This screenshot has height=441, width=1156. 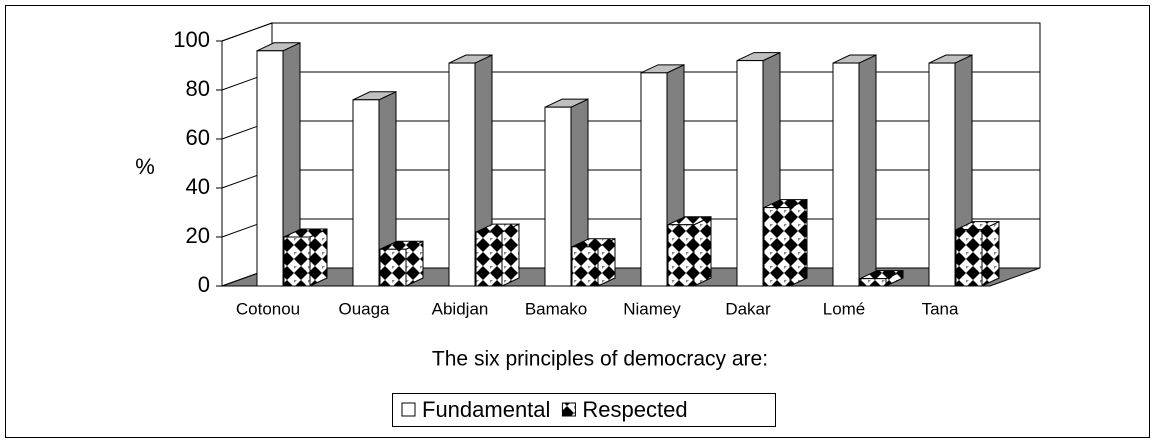 I want to click on legend-box, so click(x=584, y=410).